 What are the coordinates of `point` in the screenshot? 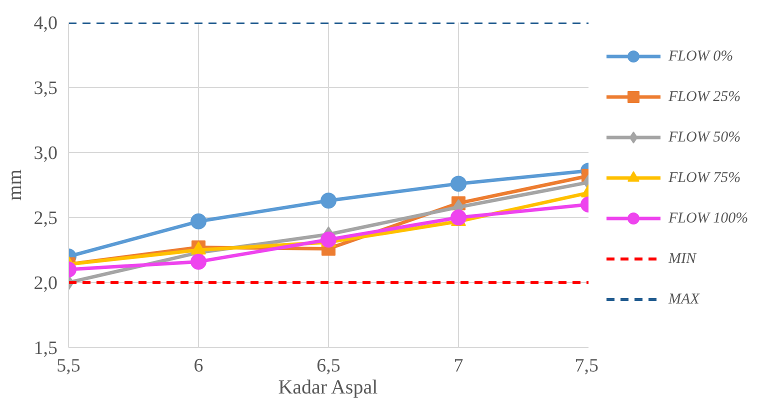 It's located at (328, 200).